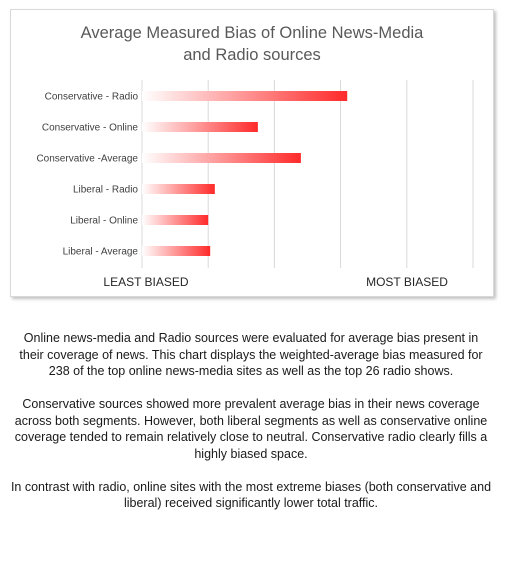  Describe the element at coordinates (104, 221) in the screenshot. I see `category-label: Liberal - Online` at that location.